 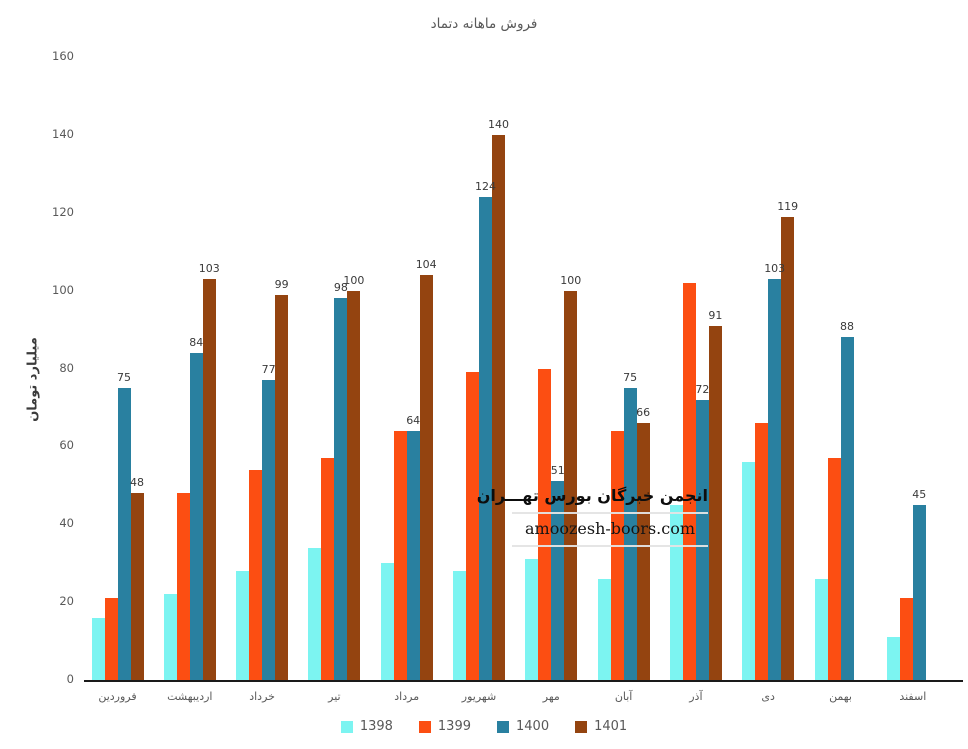 What do you see at coordinates (63, 56) in the screenshot?
I see `y-tick-label: 160` at bounding box center [63, 56].